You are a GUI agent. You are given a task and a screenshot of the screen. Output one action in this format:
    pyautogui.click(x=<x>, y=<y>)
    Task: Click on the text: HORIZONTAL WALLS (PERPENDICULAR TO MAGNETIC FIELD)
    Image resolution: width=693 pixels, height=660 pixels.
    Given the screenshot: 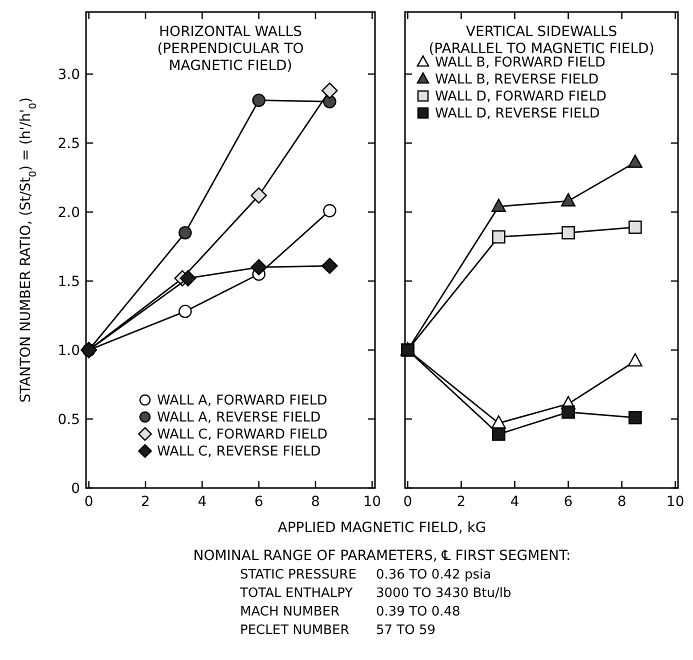 What is the action you would take?
    pyautogui.click(x=230, y=49)
    